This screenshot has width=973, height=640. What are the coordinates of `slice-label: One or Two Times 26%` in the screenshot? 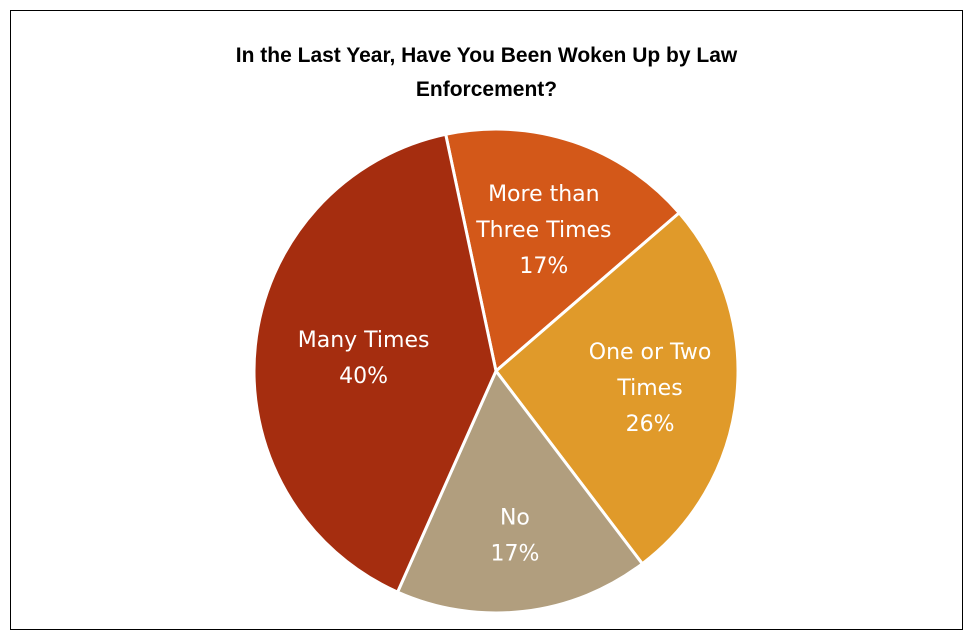 It's located at (650, 388).